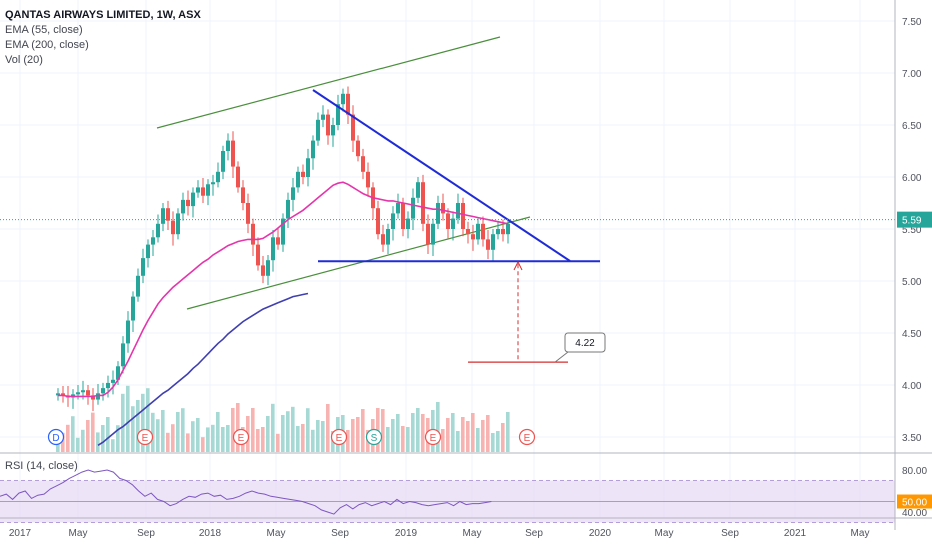 The image size is (932, 550). I want to click on rsi-panel, so click(466, 487).